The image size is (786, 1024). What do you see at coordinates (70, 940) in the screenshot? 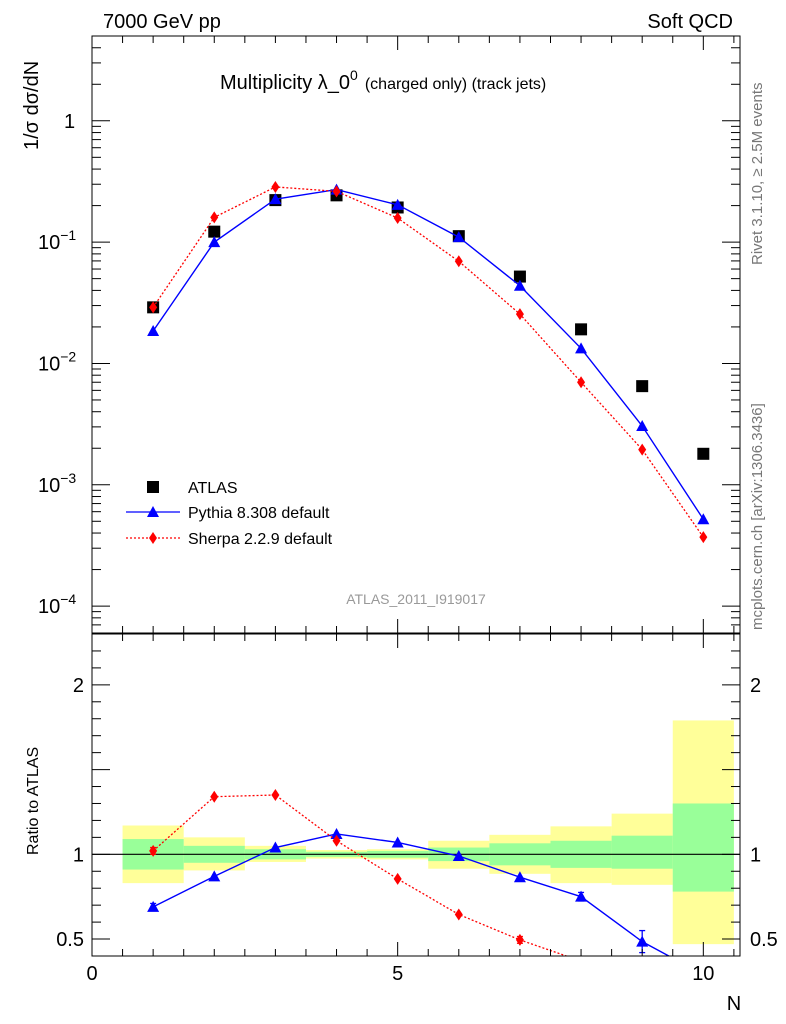
I see `ratio-tick-label-left: 0.5` at bounding box center [70, 940].